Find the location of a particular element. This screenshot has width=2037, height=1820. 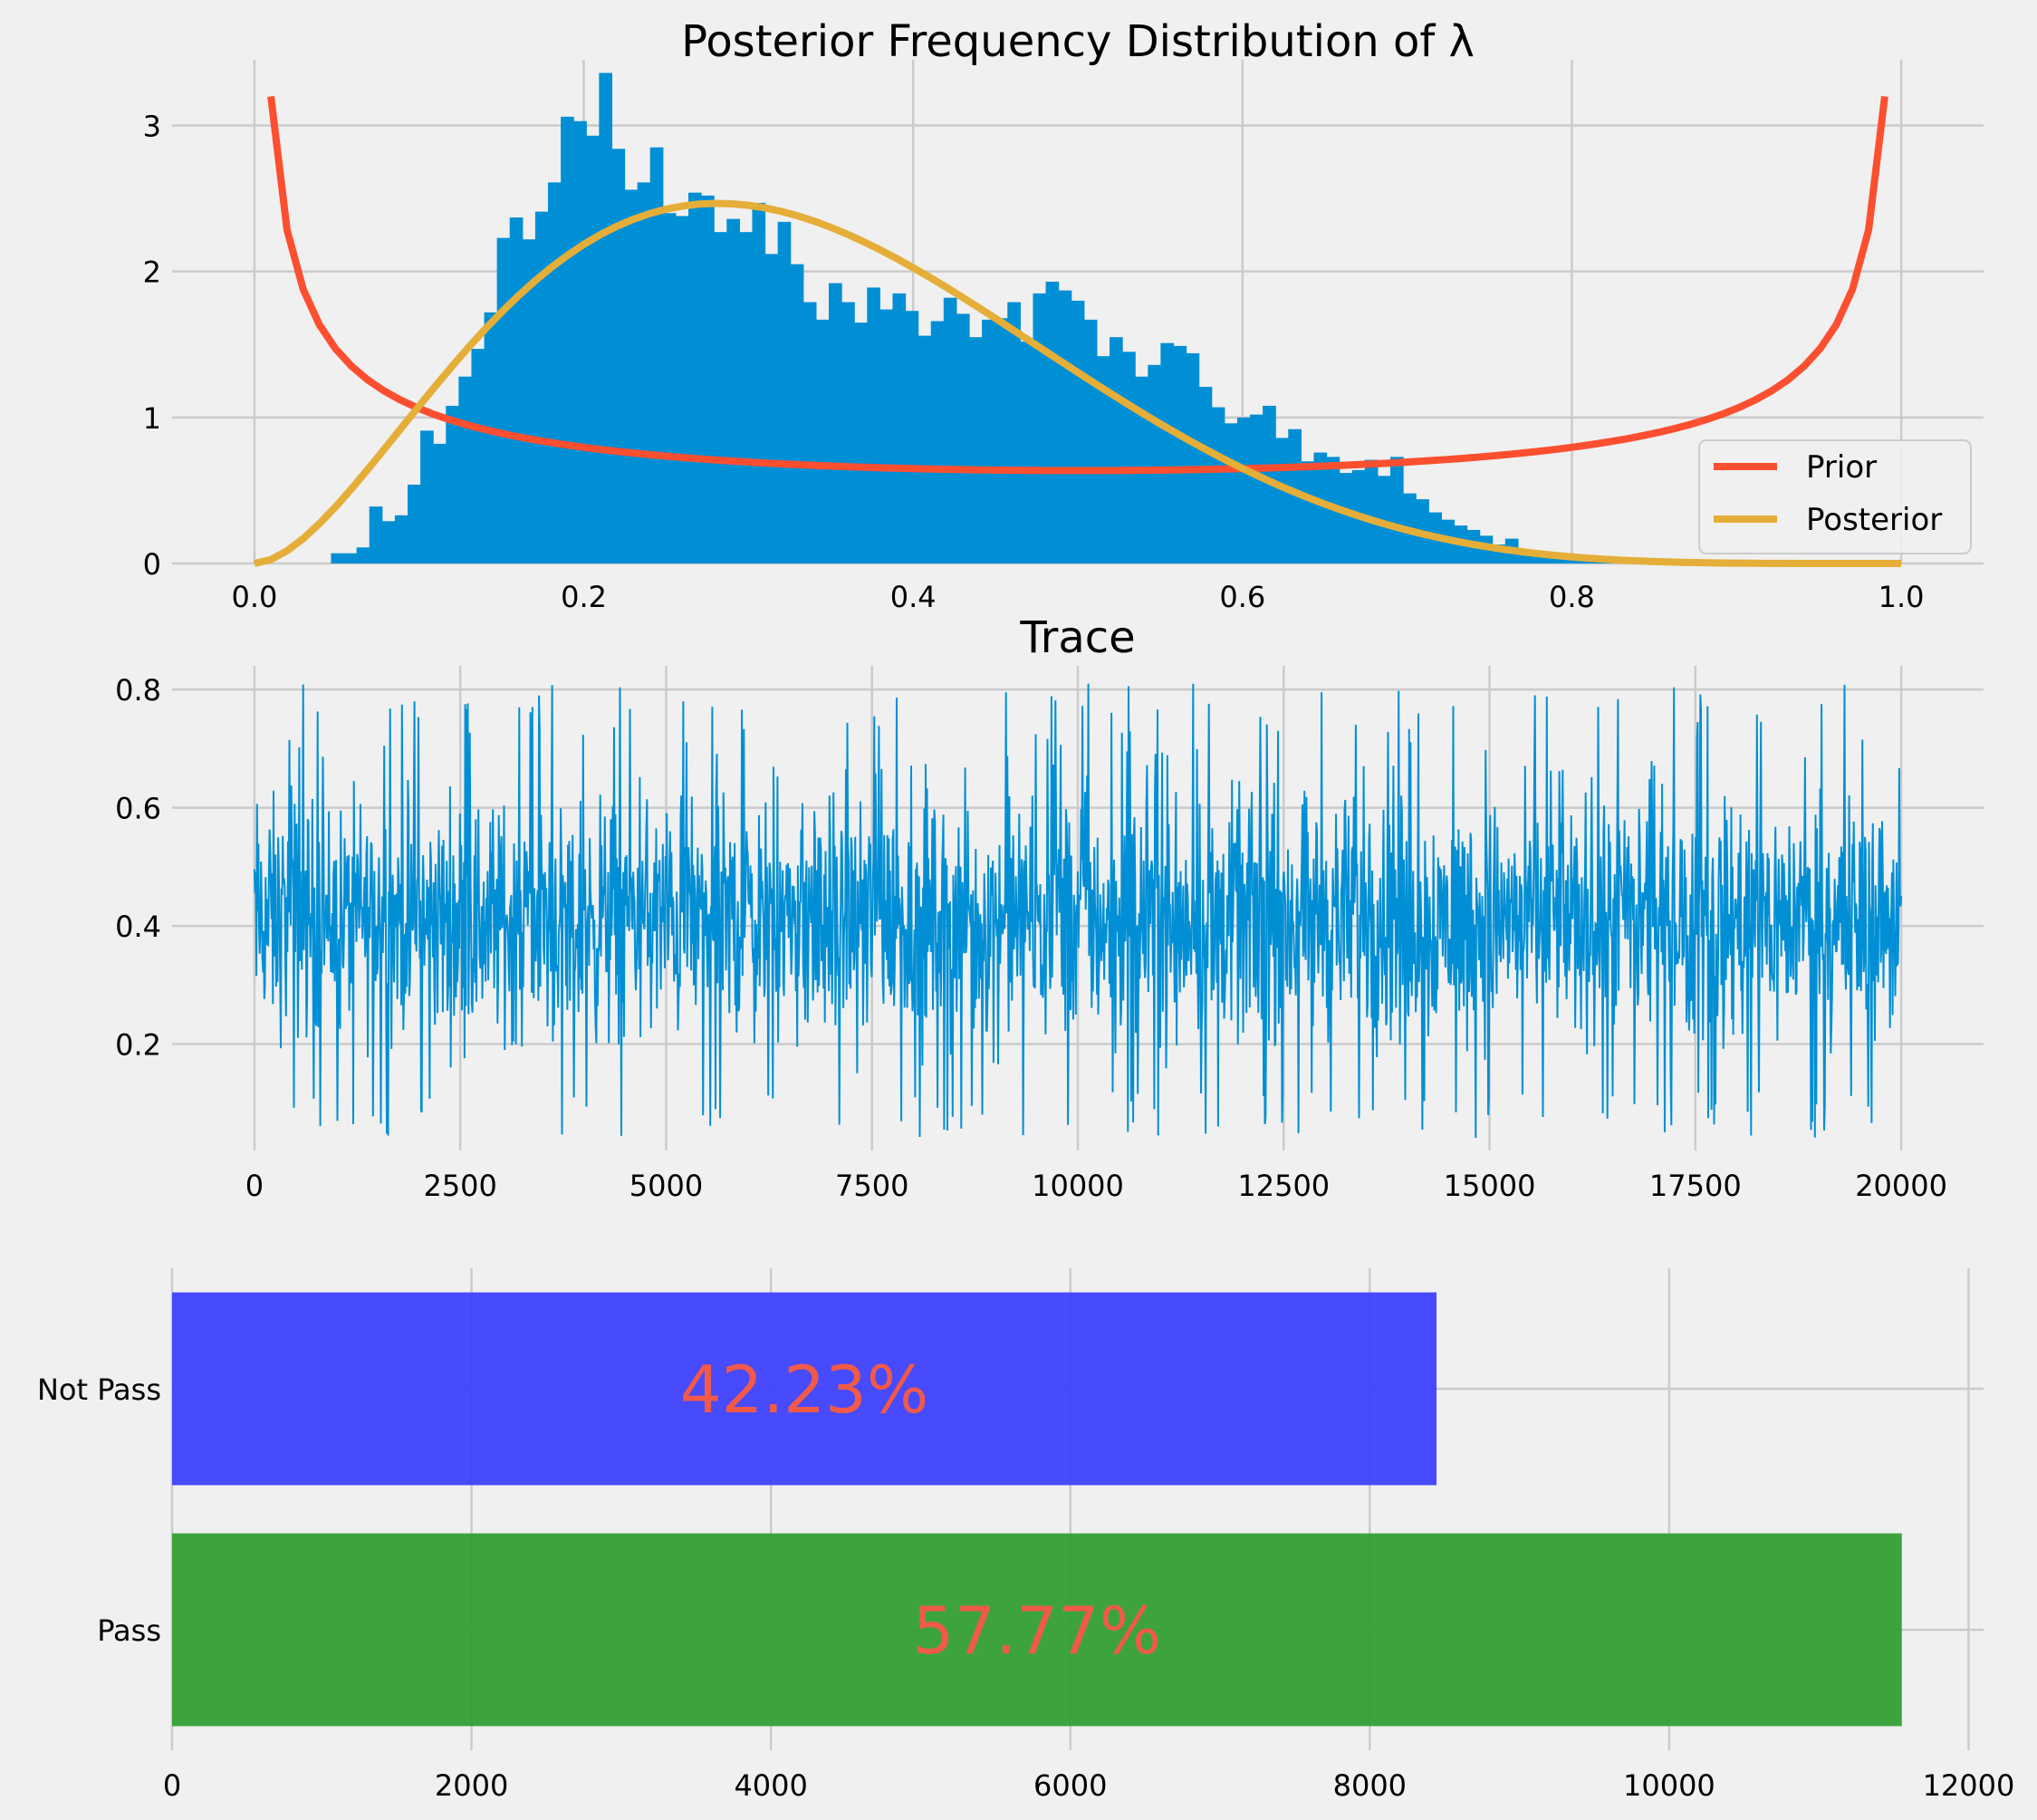

pass-category-labels: Pass Not Pass is located at coordinates (99, 1510).